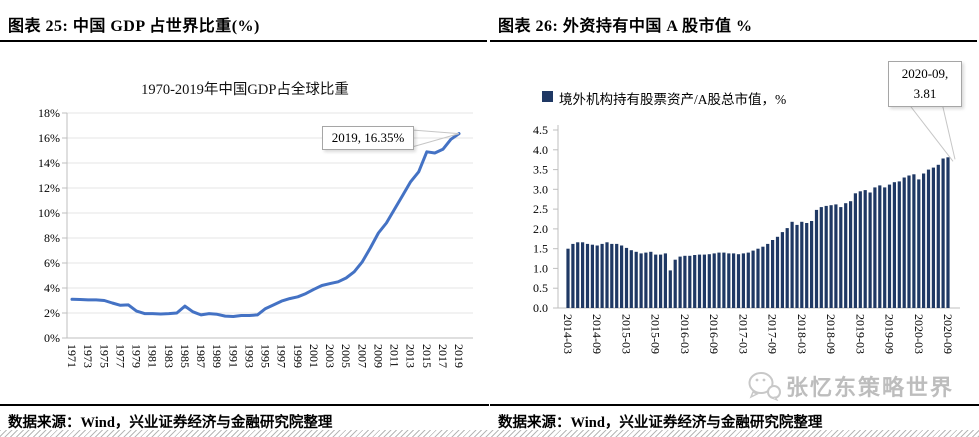  Describe the element at coordinates (860, 334) in the screenshot. I see `svg-text: 2019-03` at that location.